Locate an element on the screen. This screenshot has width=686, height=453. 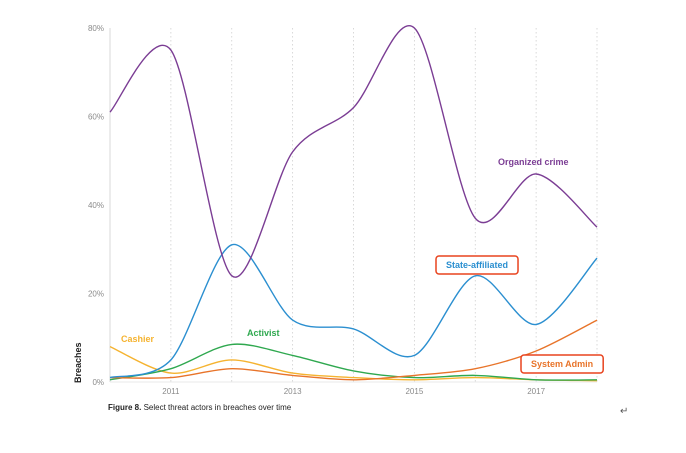
series-label-system-admin: System Admin is located at coordinates (562, 364).